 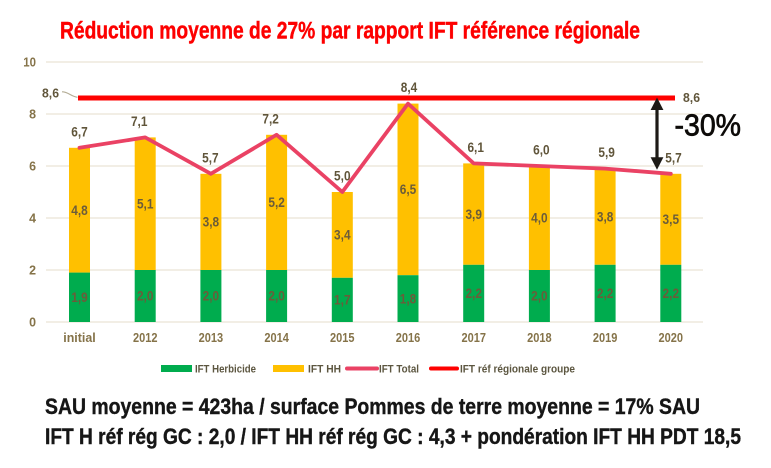 I want to click on svg-text: 2012, so click(x=145, y=337).